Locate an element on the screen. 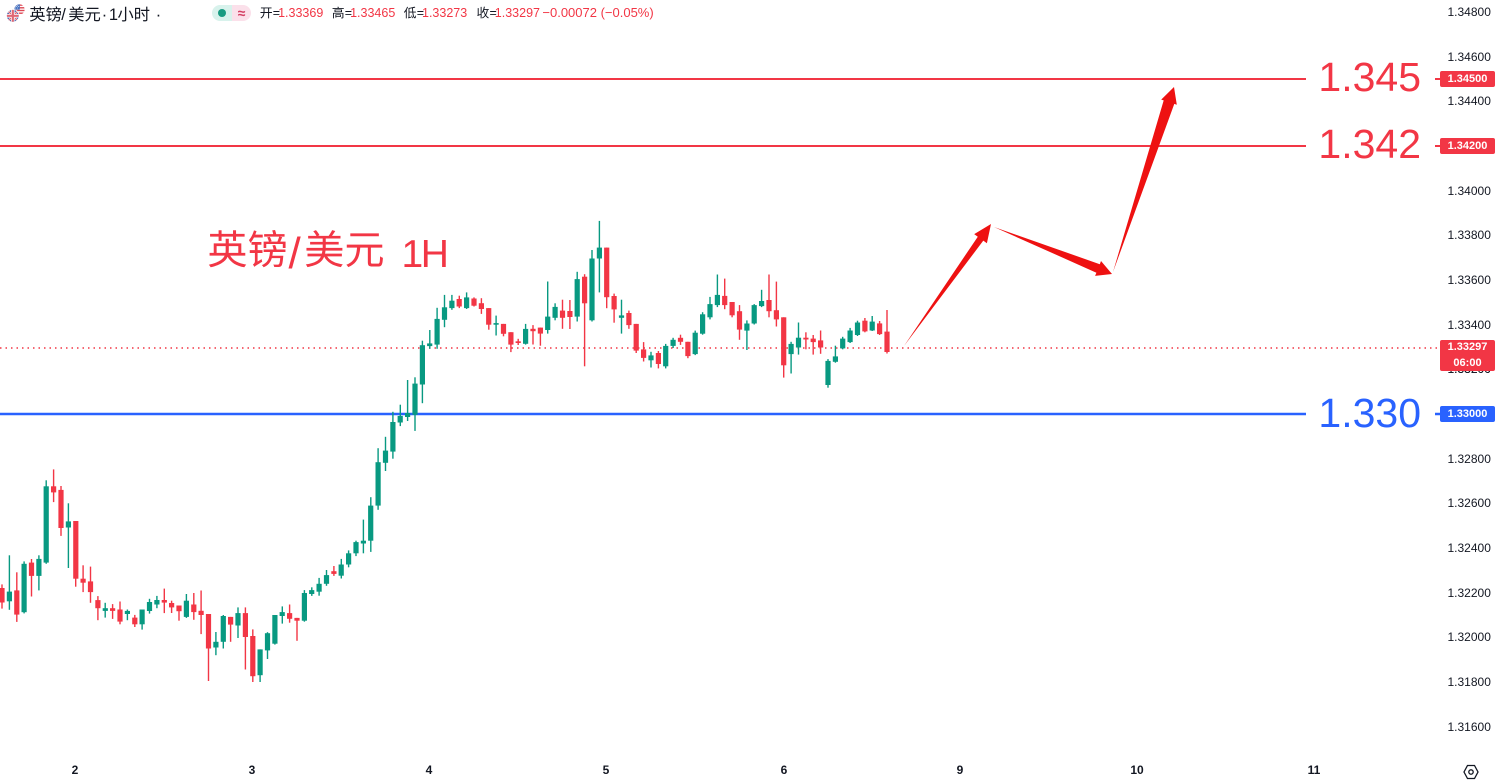  svg-text: 1.33297 is located at coordinates (517, 13).